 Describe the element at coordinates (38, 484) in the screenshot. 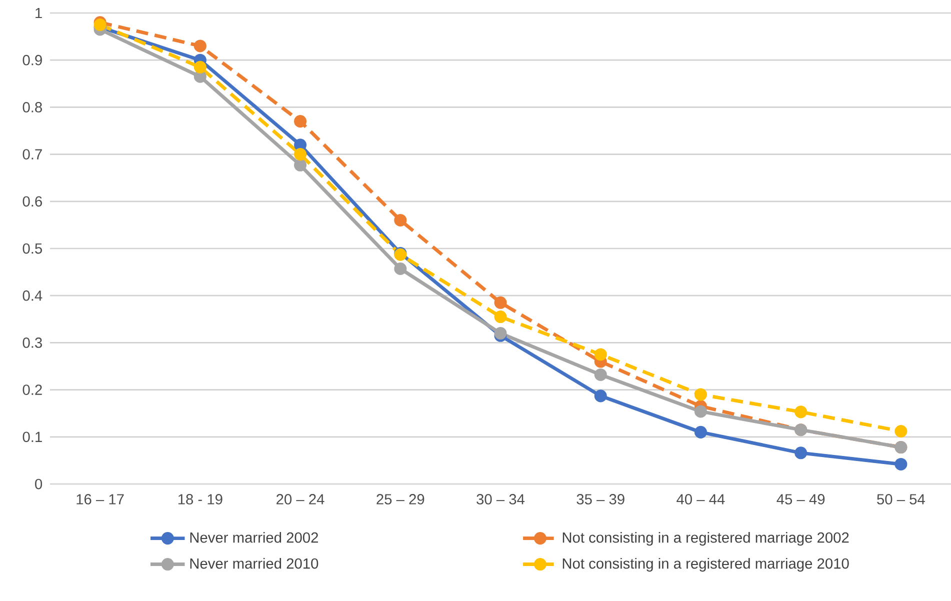

I see `y-tick-label: 0` at that location.